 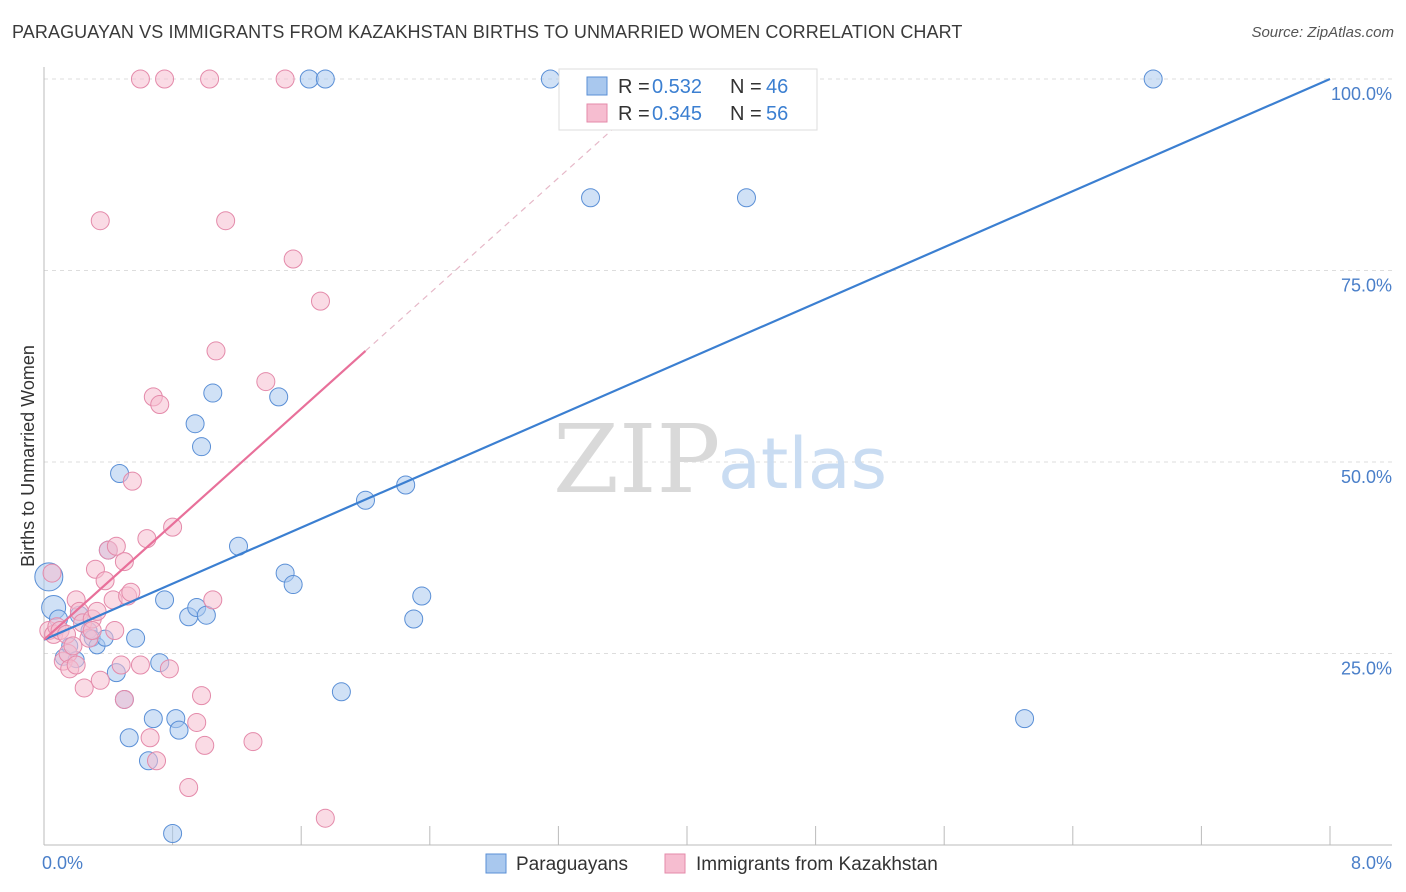 I want to click on y-tick-label-0: 25.0%, so click(x=1366, y=669).